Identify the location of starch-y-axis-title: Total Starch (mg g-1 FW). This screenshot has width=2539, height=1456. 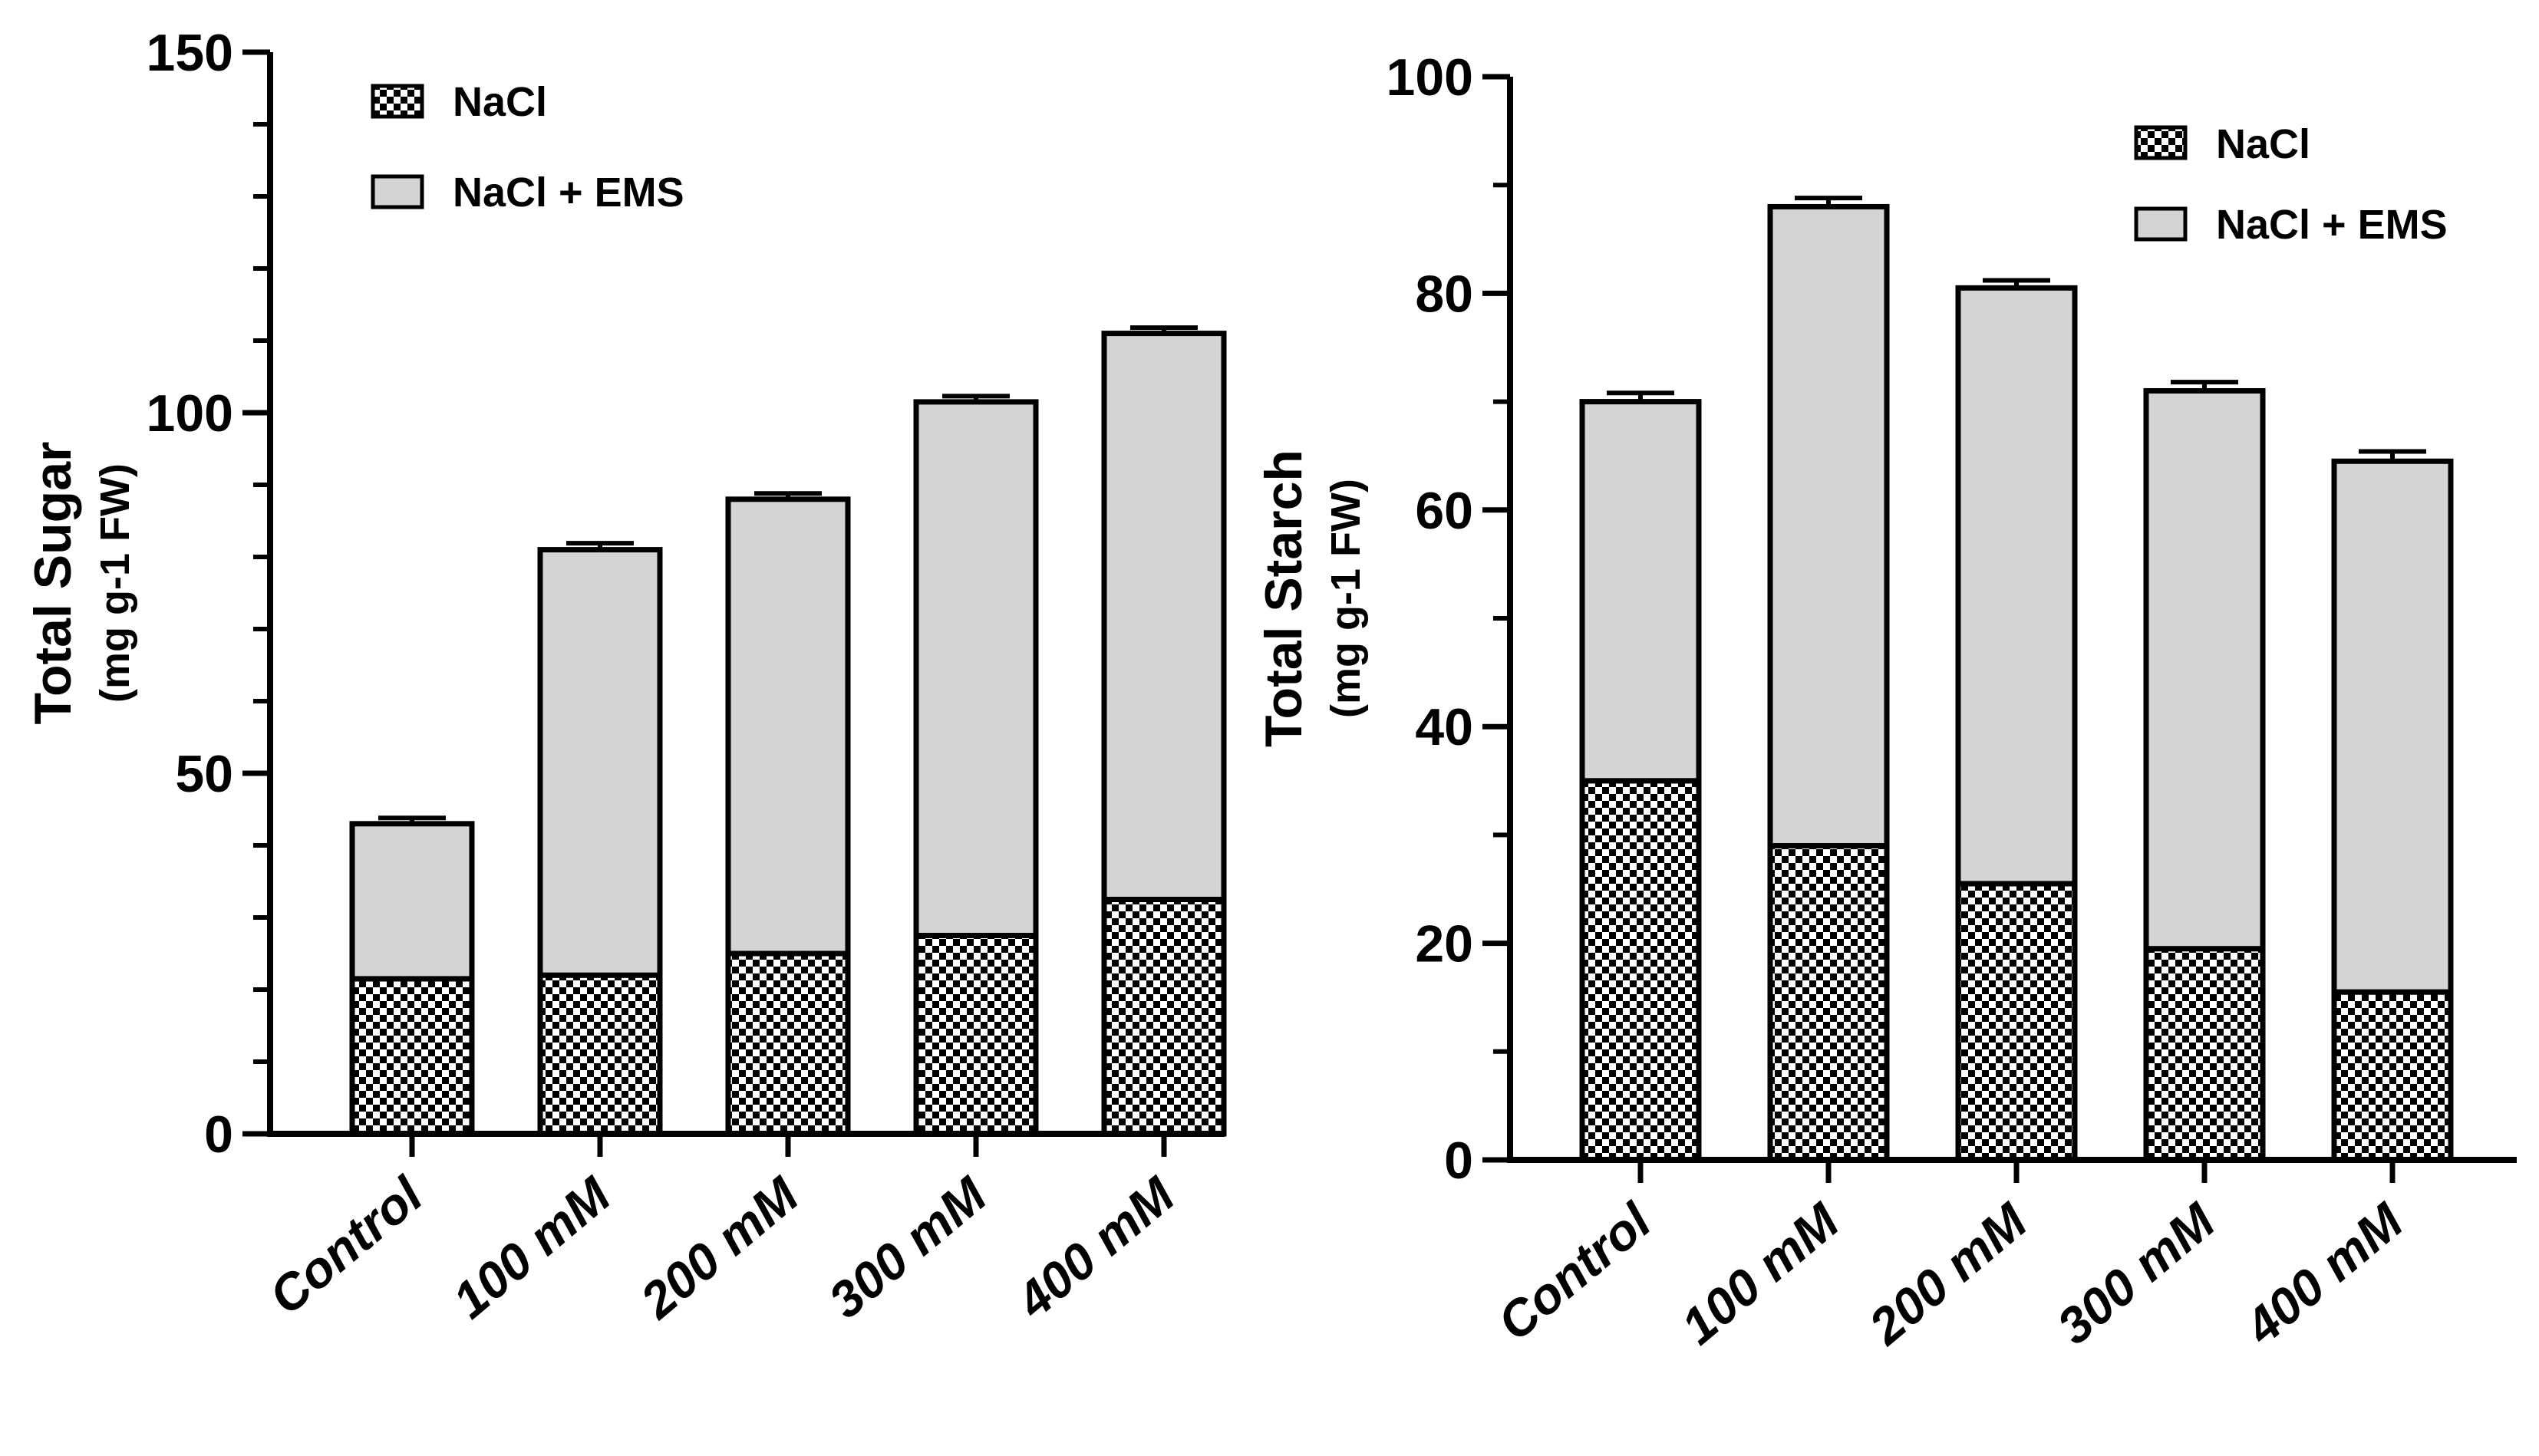
(1312, 598).